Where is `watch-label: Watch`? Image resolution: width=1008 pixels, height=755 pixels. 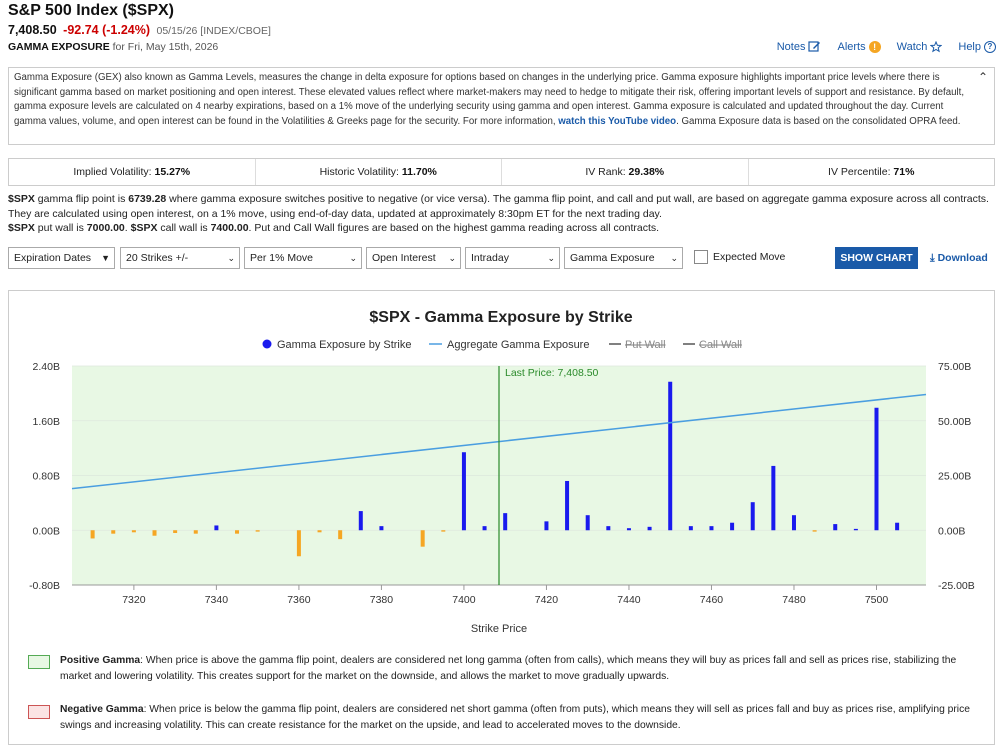 watch-label: Watch is located at coordinates (912, 46).